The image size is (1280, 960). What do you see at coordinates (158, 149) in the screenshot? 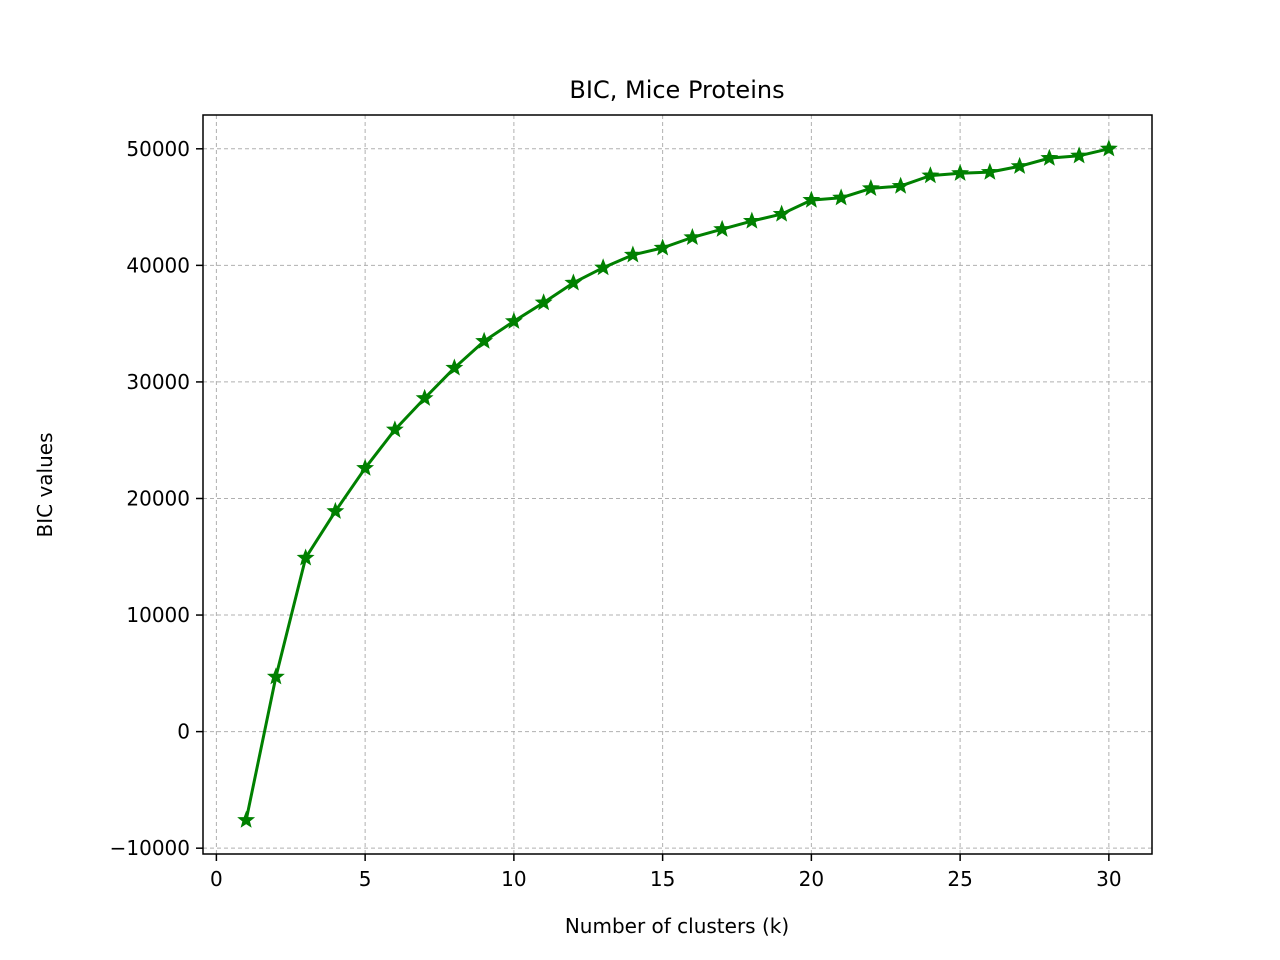
I see `y-tick-label: 50000` at bounding box center [158, 149].